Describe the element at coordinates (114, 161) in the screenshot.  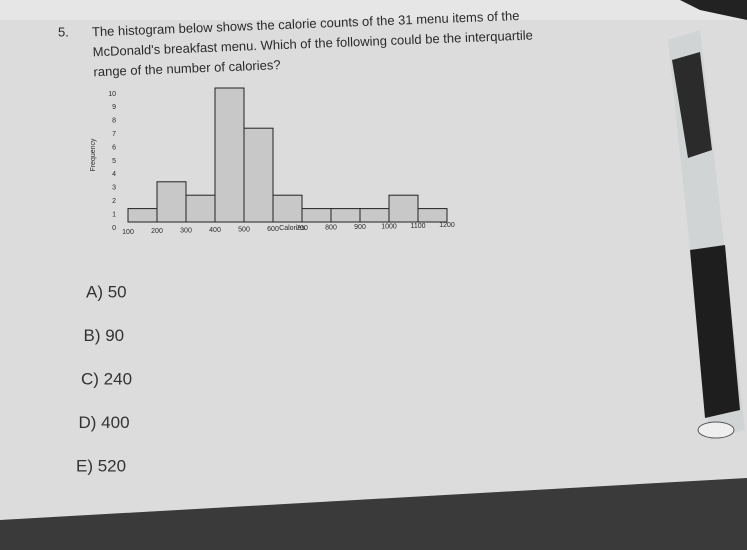
I see `y-tick-label: 5` at that location.